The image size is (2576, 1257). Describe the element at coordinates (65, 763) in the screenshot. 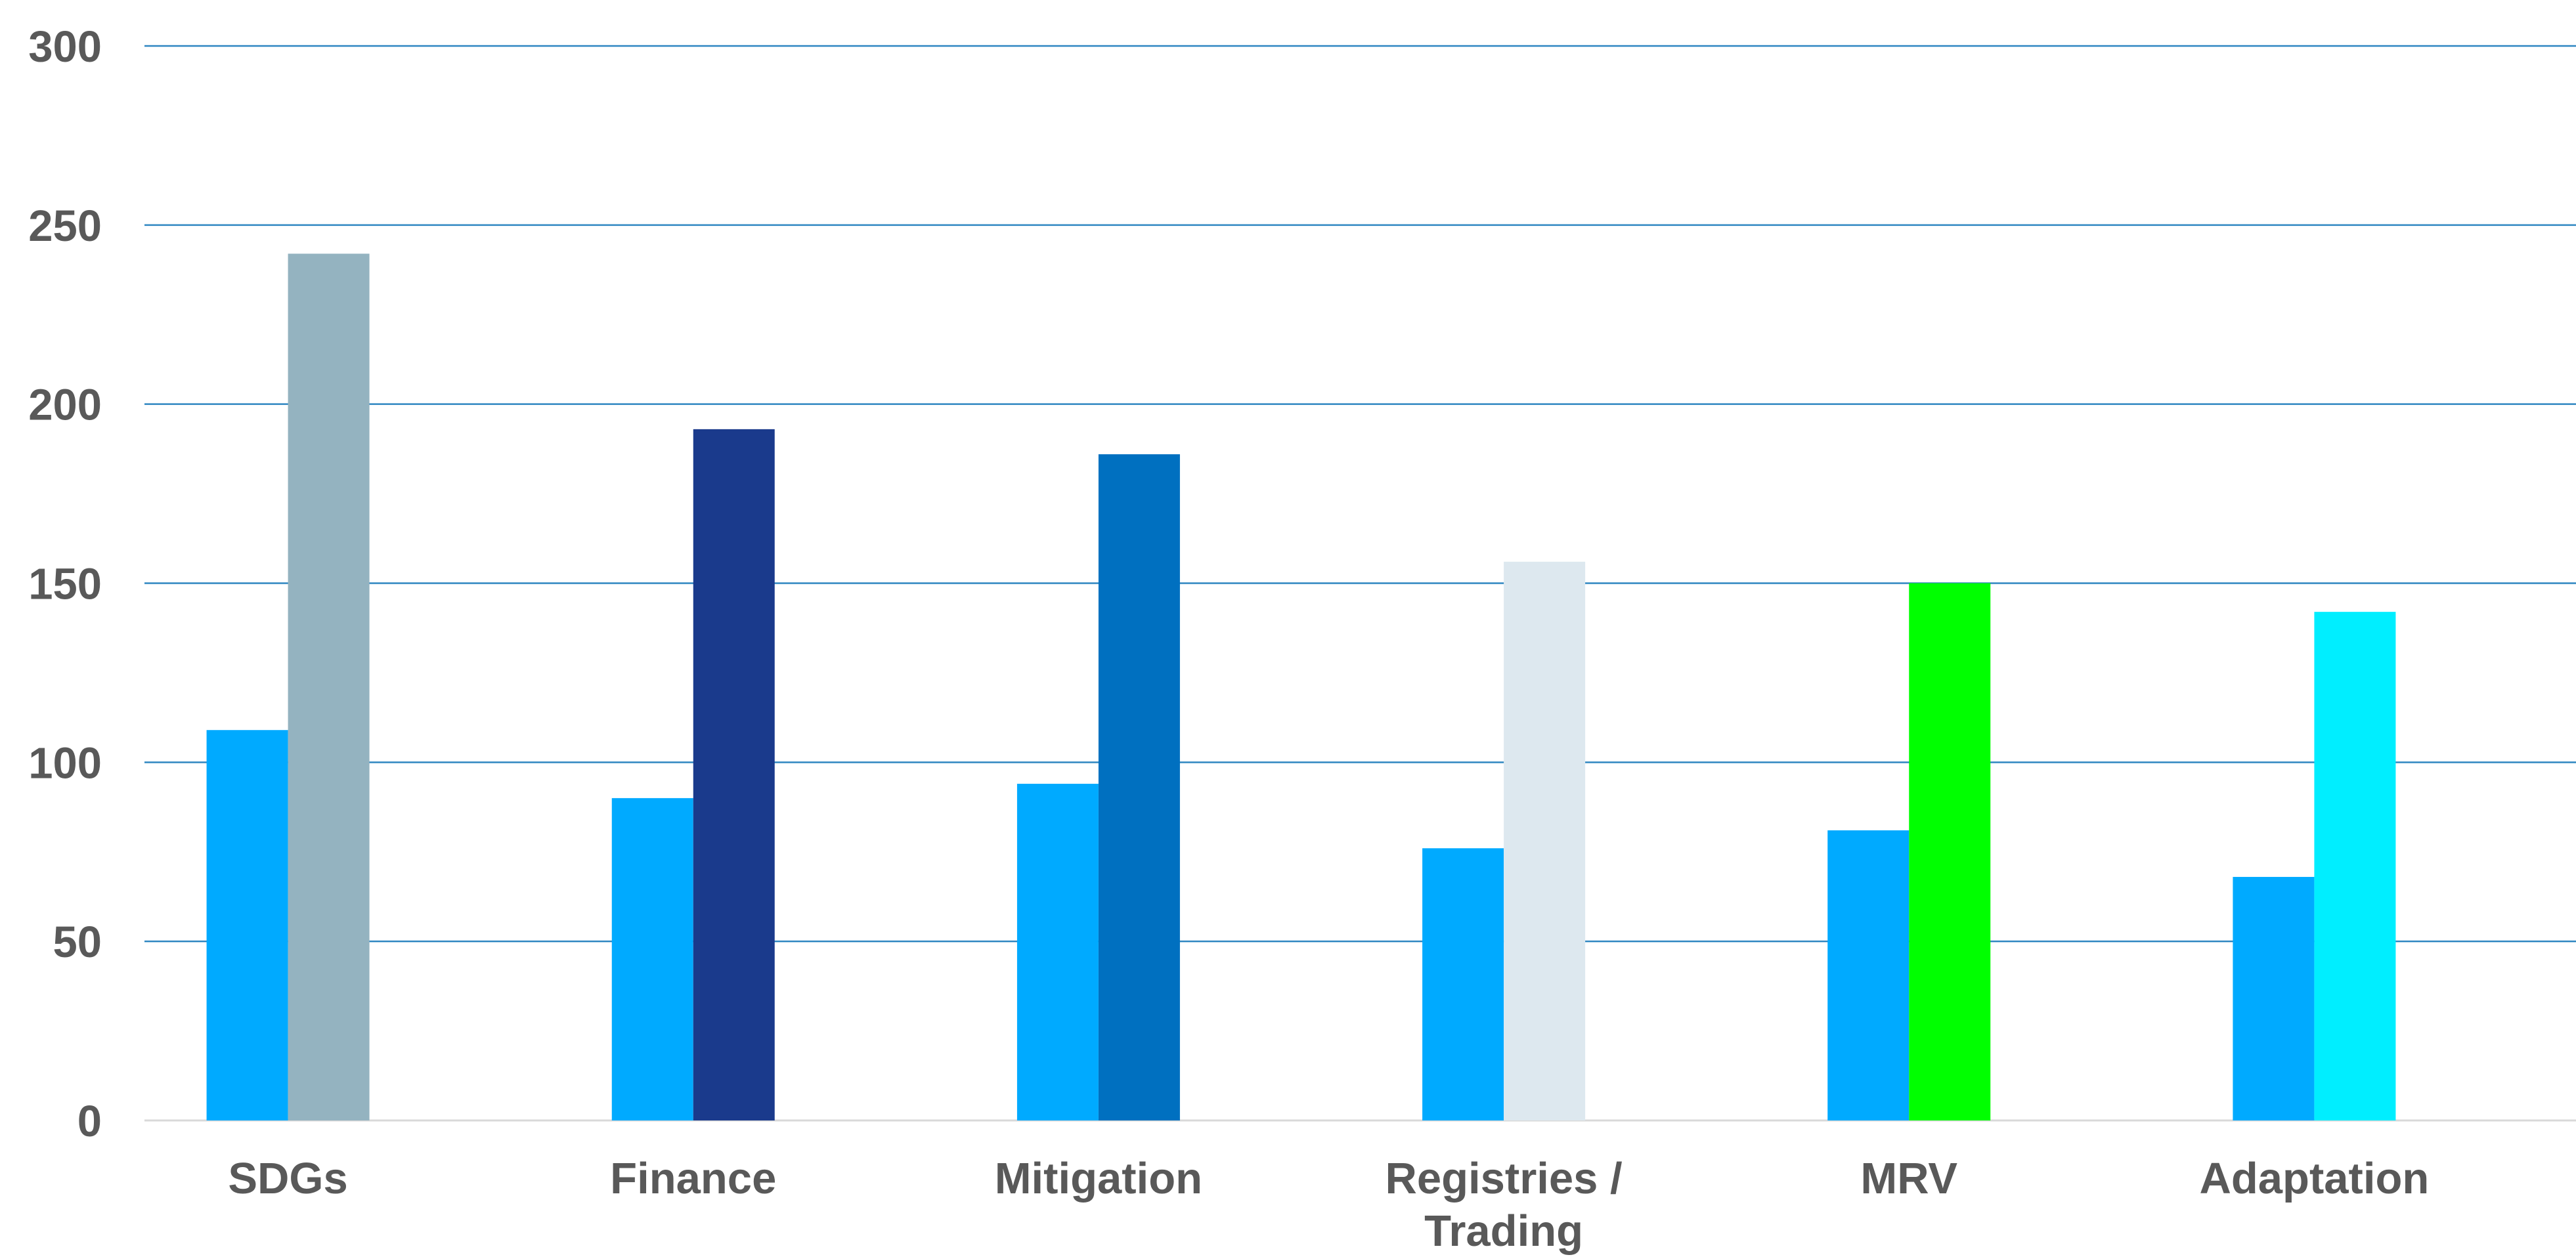

I see `y-tick-label: 100` at that location.